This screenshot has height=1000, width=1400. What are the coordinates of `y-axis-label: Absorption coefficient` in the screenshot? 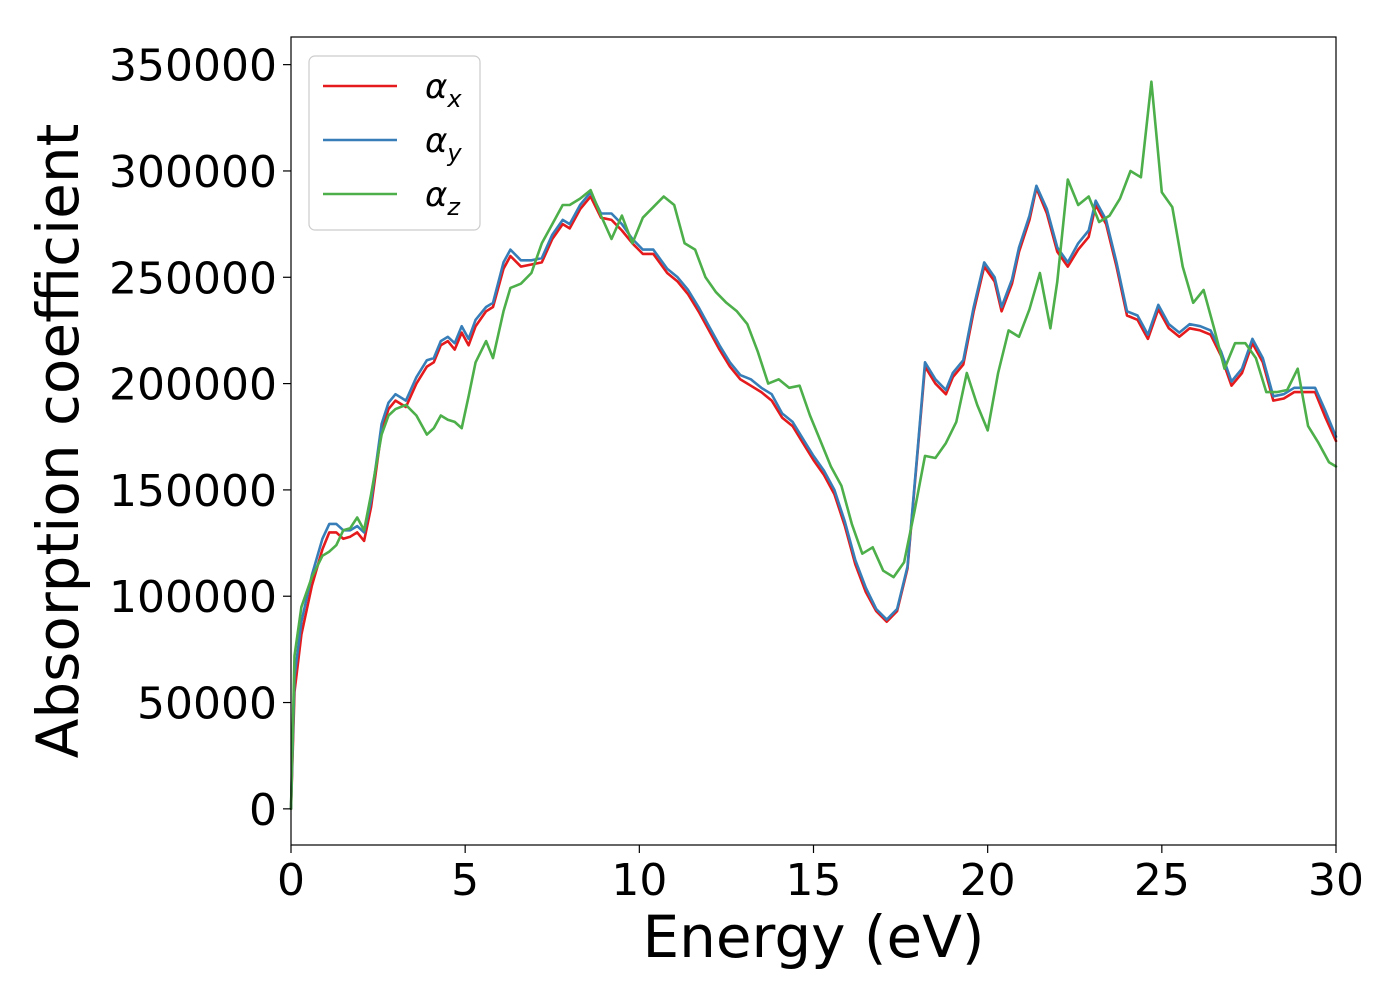 It's located at (58, 441).